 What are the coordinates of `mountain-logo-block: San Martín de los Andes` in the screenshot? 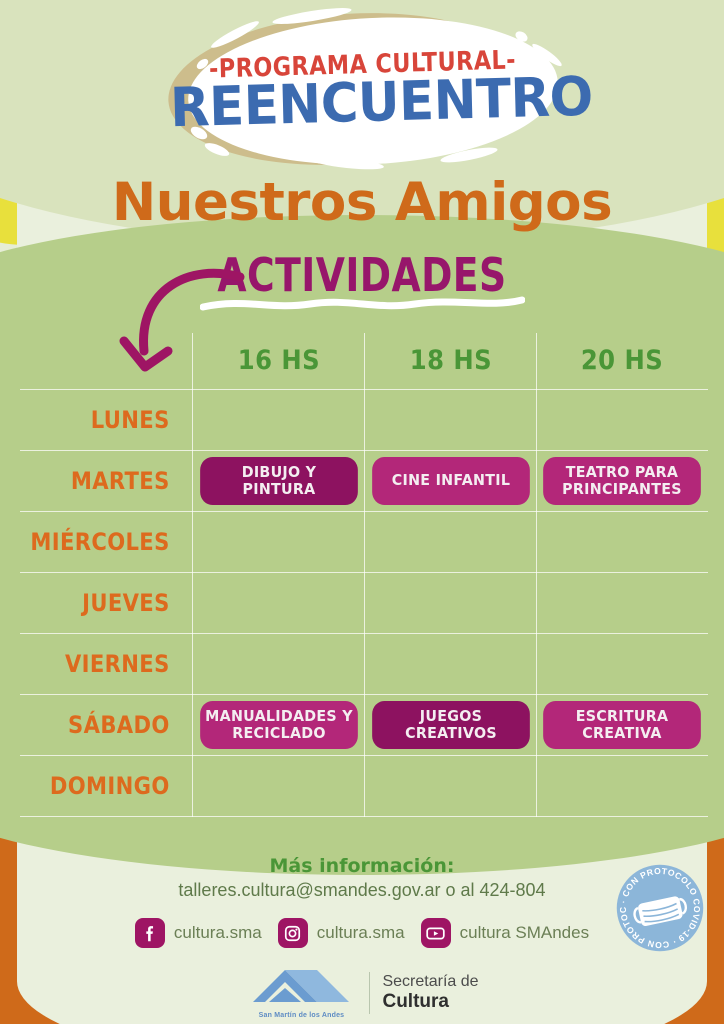 It's located at (301, 992).